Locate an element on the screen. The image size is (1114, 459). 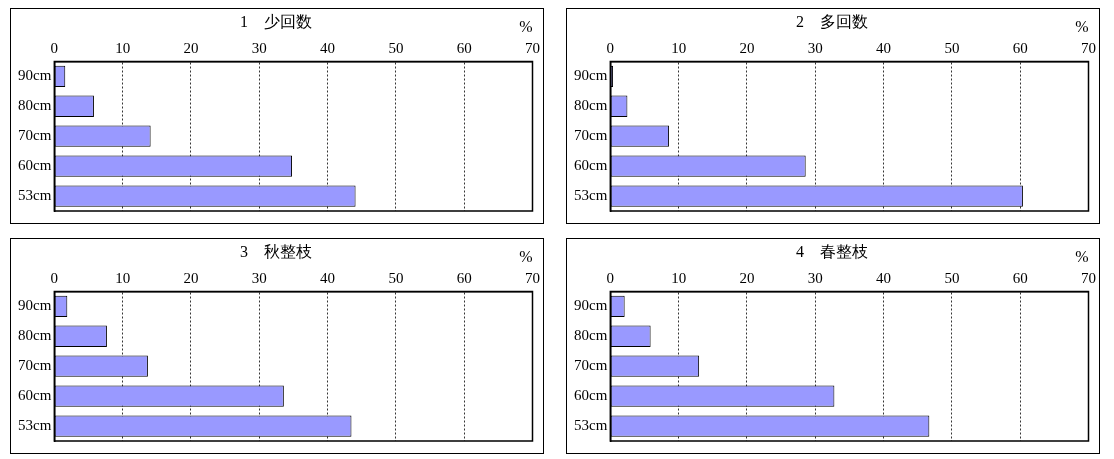
chart-title: 1 少回数 is located at coordinates (276, 21).